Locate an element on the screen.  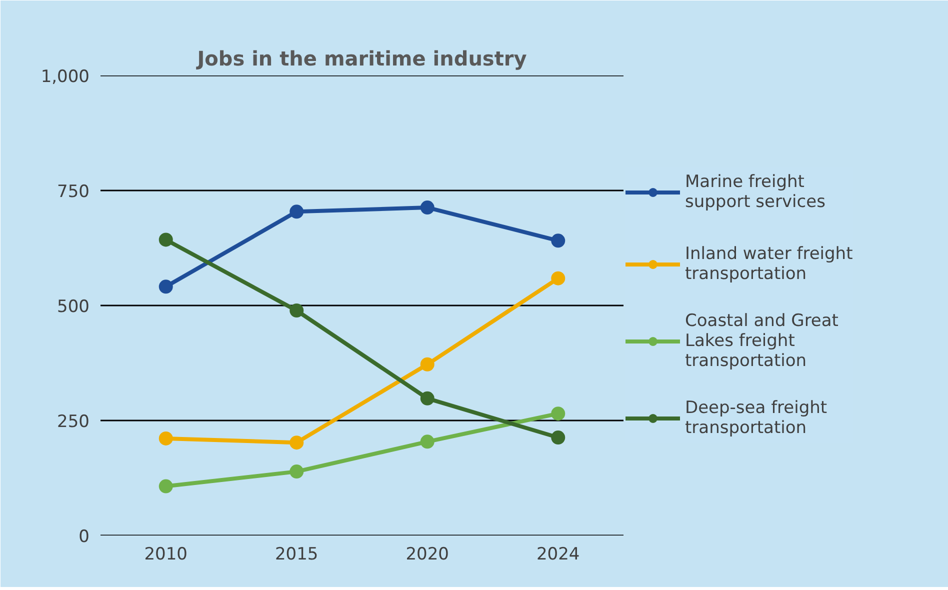
x-tick-label: 2015 is located at coordinates (296, 554).